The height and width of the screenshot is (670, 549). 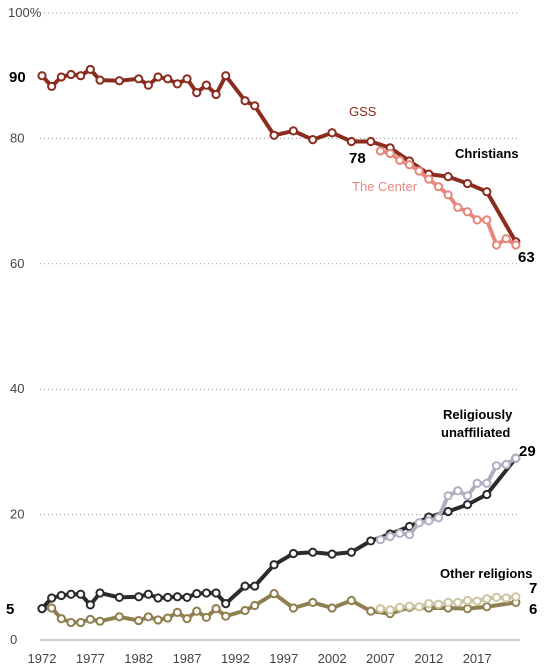 I want to click on x-tick-label: 1987, so click(x=187, y=658).